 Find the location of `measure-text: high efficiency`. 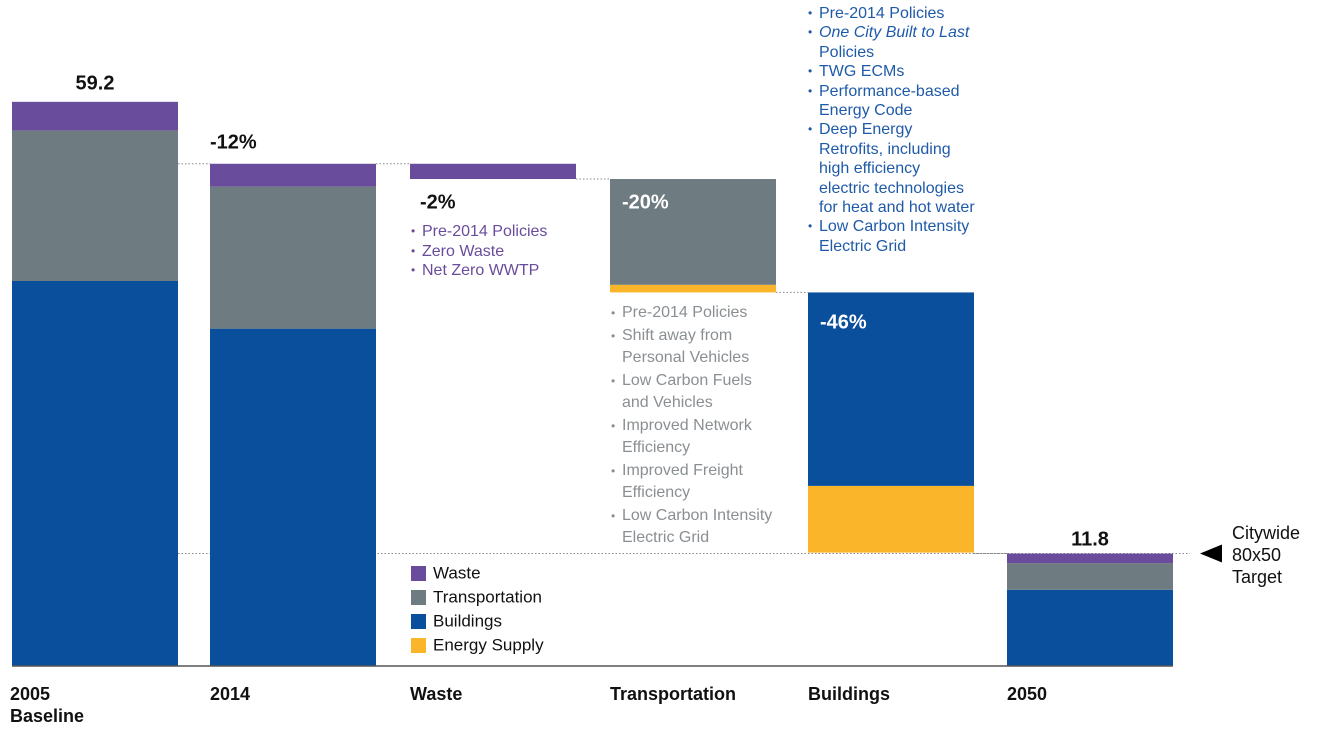

measure-text: high efficiency is located at coordinates (870, 169).